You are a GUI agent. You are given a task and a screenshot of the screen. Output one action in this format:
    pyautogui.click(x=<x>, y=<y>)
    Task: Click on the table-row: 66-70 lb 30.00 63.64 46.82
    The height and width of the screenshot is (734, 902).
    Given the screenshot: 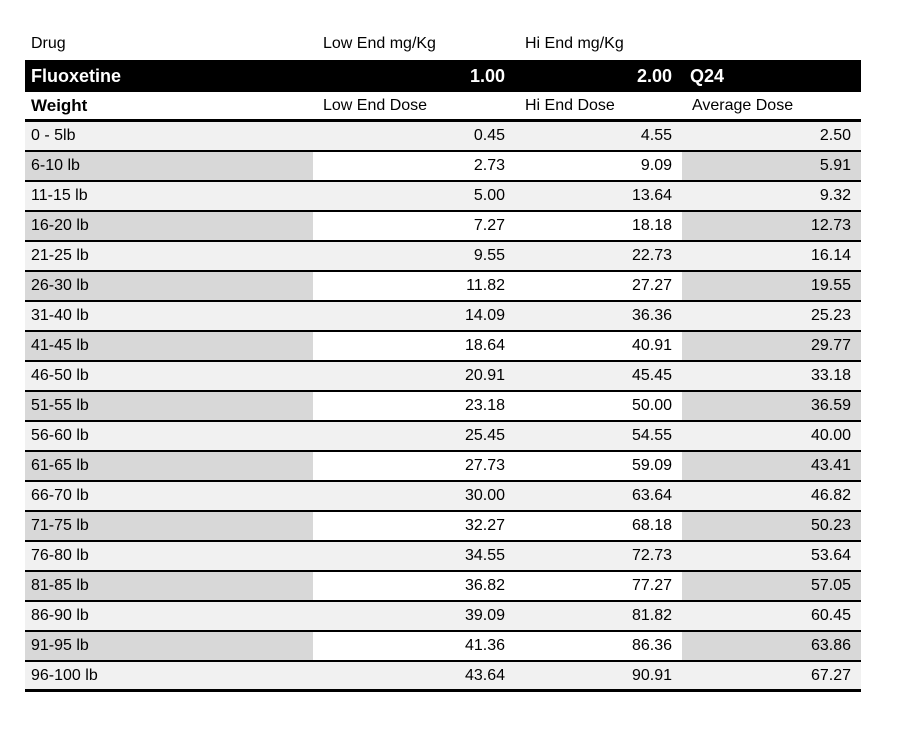 What is the action you would take?
    pyautogui.click(x=443, y=497)
    